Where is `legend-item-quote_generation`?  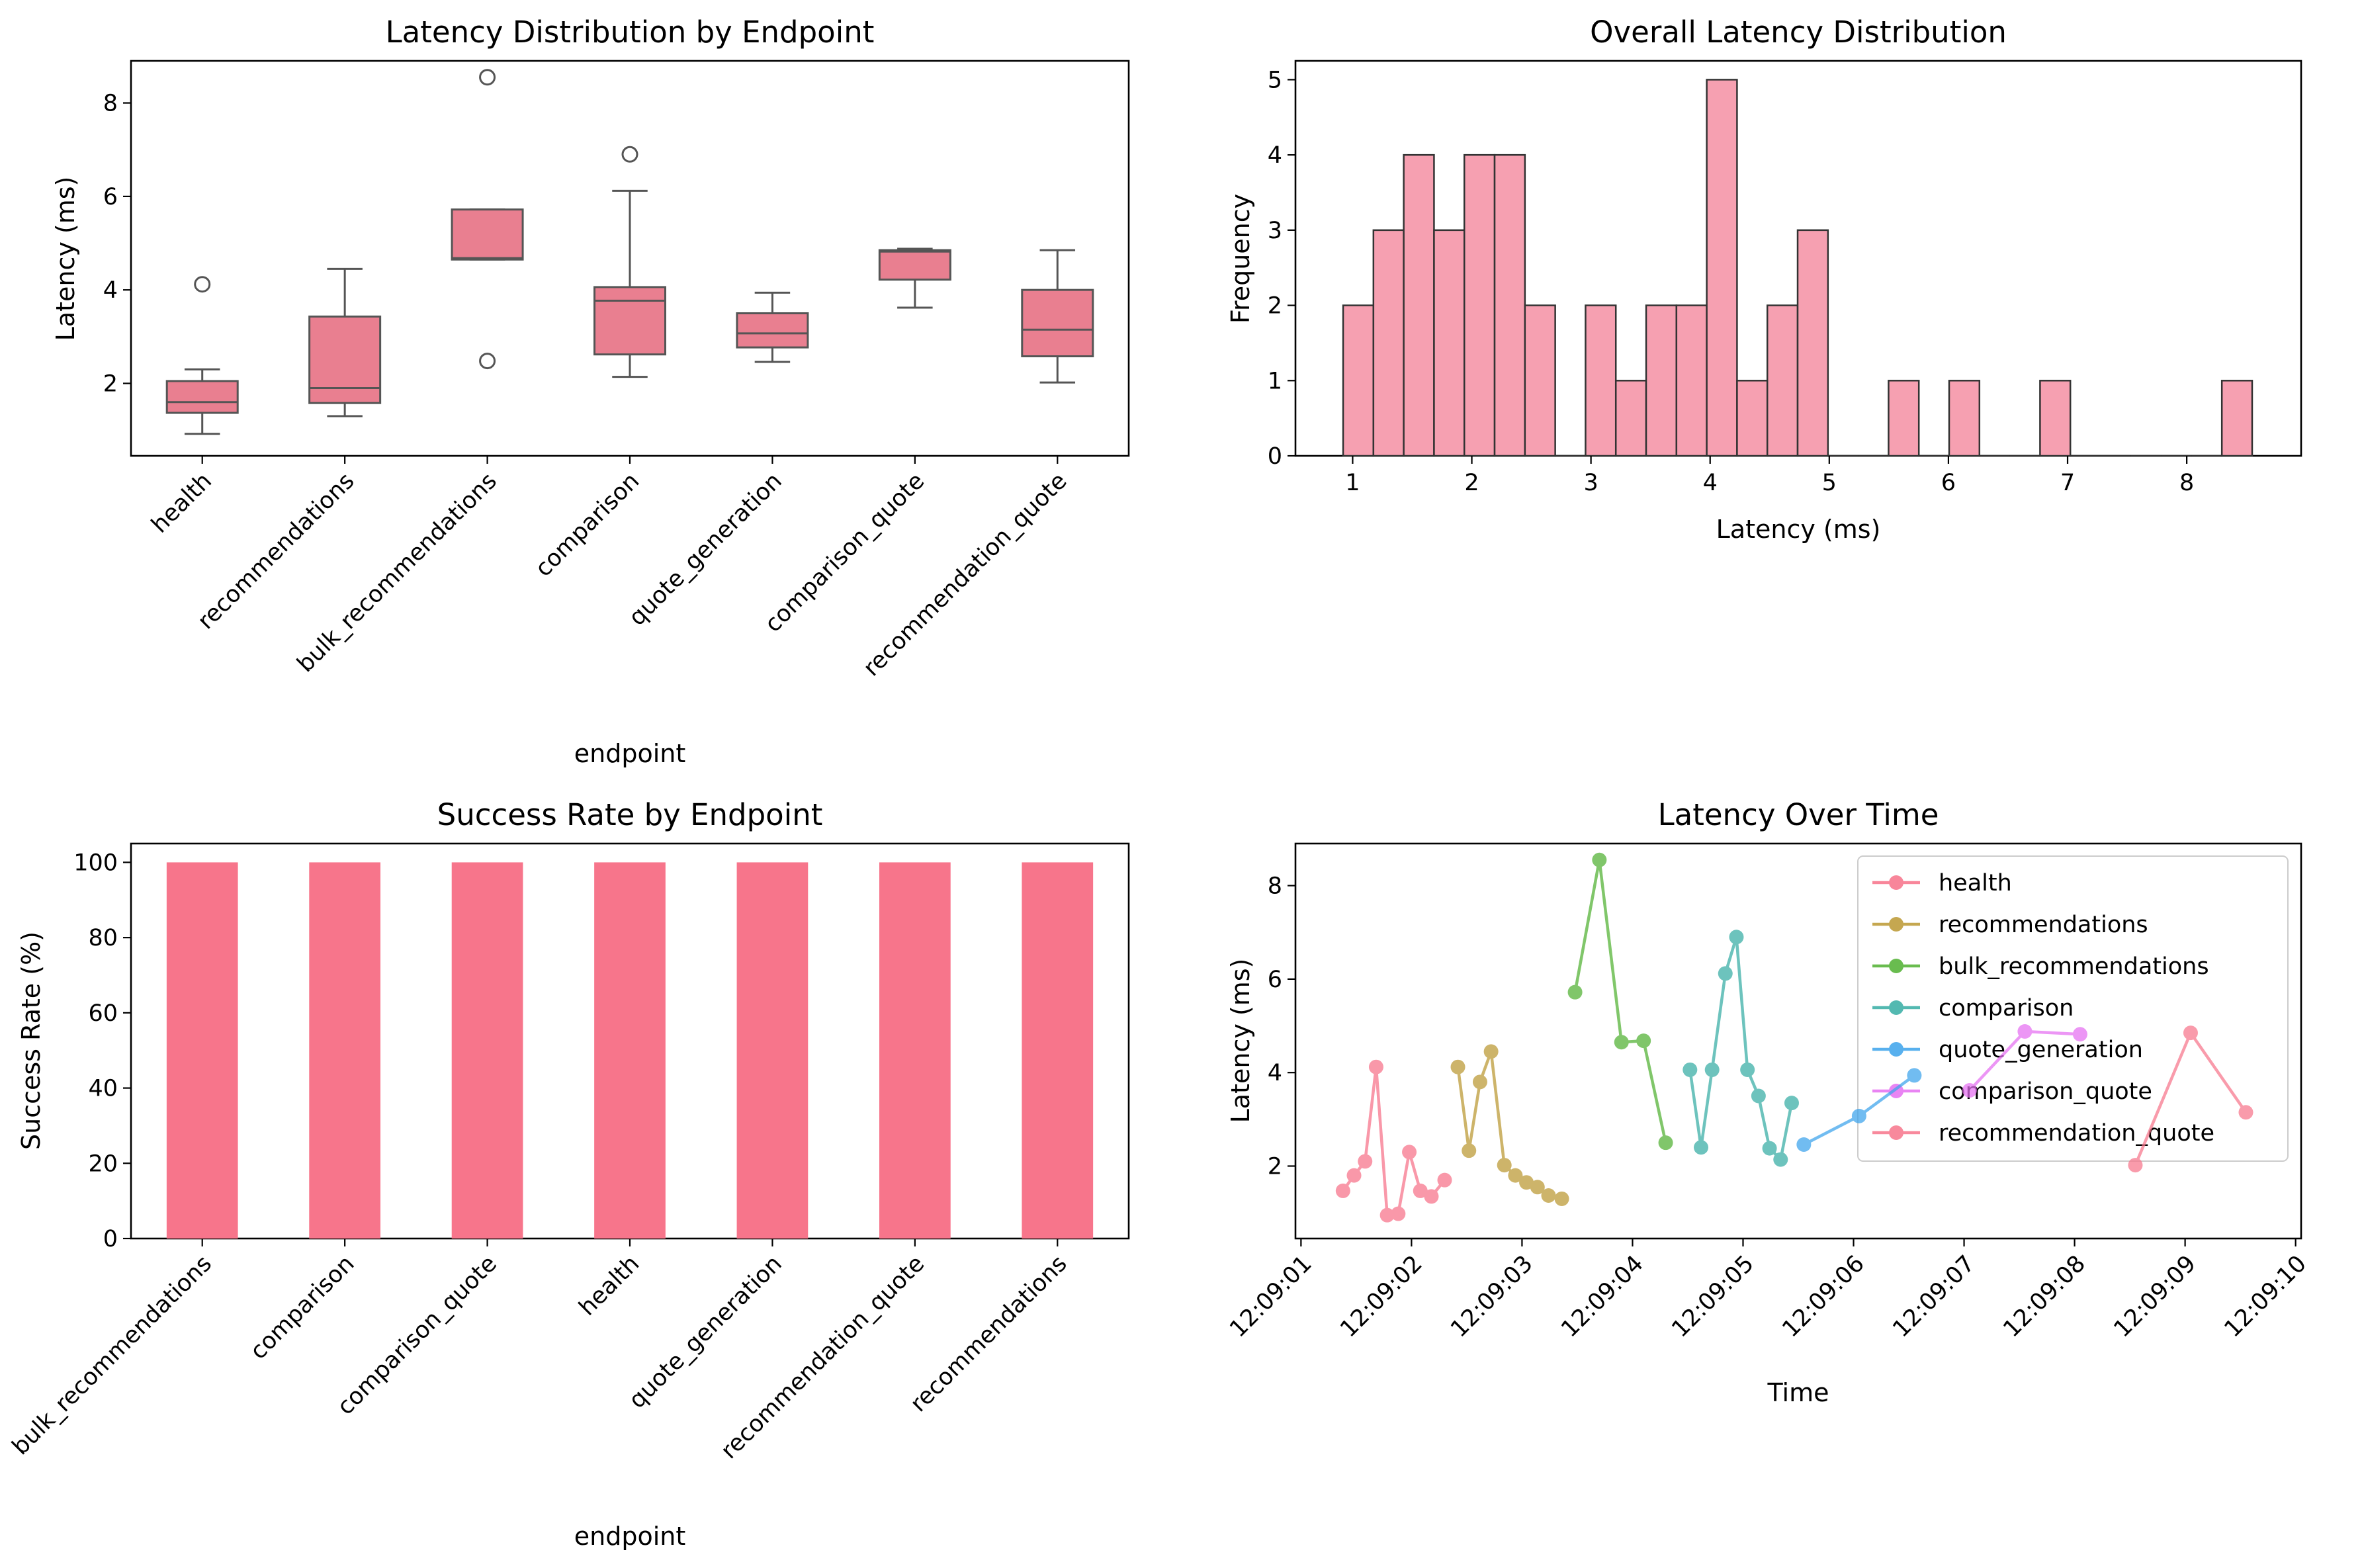 legend-item-quote_generation is located at coordinates (1896, 1049).